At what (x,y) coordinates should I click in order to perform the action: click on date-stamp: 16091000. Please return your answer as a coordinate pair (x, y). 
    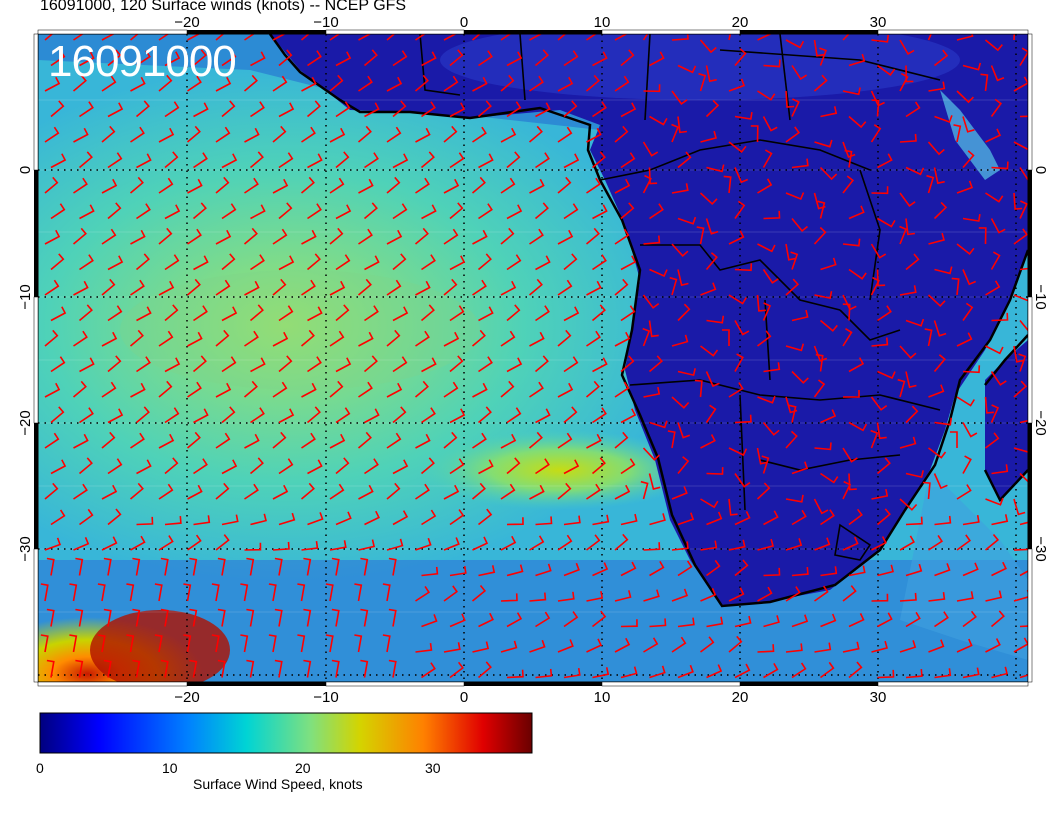
    Looking at the image, I should click on (142, 61).